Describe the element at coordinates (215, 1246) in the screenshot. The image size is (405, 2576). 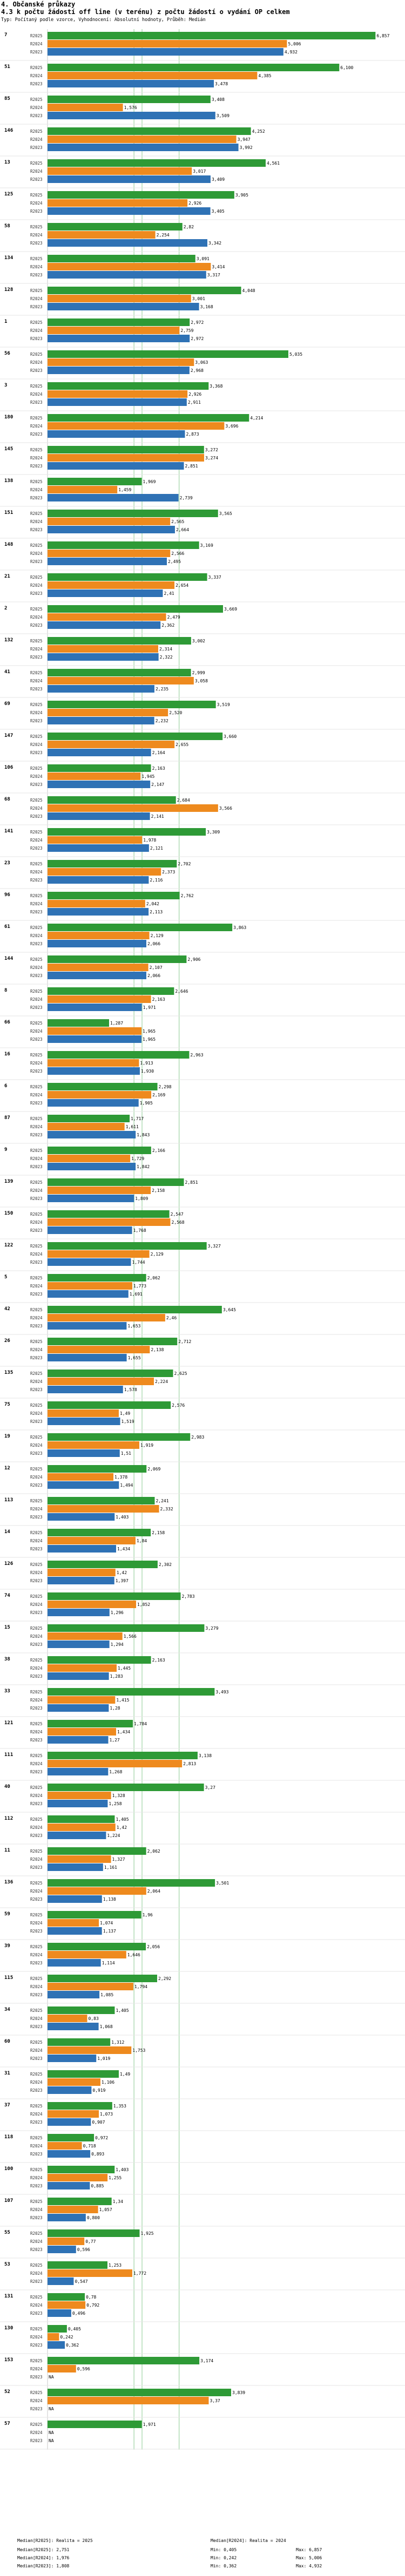
I see `bar-value-label: 3,327` at that location.